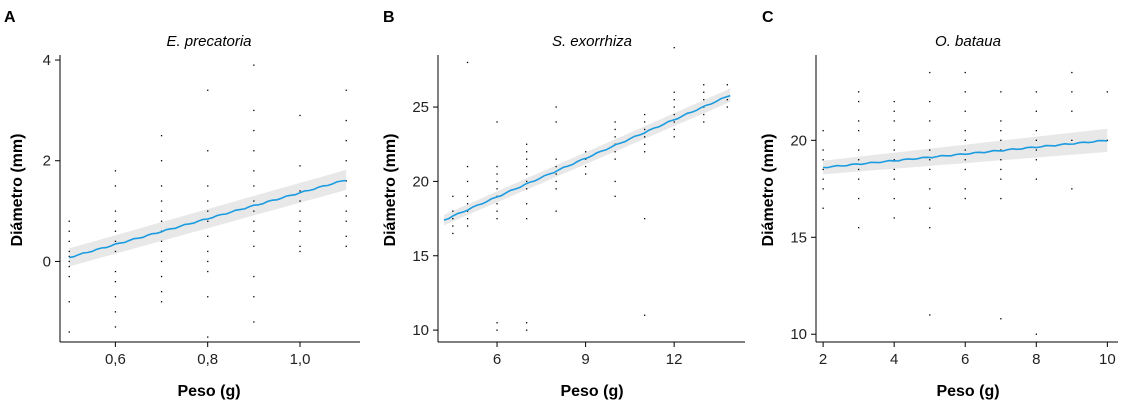 The image size is (1121, 405). Describe the element at coordinates (587, 157) in the screenshot. I see `confidence-band-b` at that location.